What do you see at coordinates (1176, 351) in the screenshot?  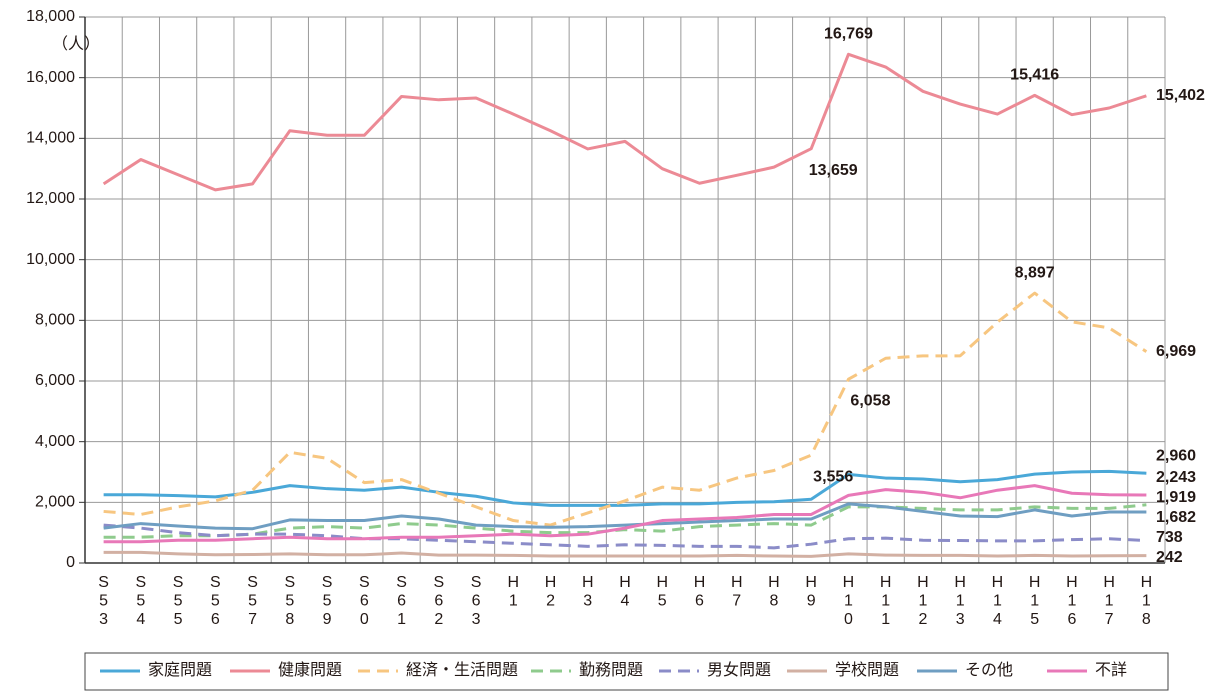 I see `data-label: 6,969` at bounding box center [1176, 351].